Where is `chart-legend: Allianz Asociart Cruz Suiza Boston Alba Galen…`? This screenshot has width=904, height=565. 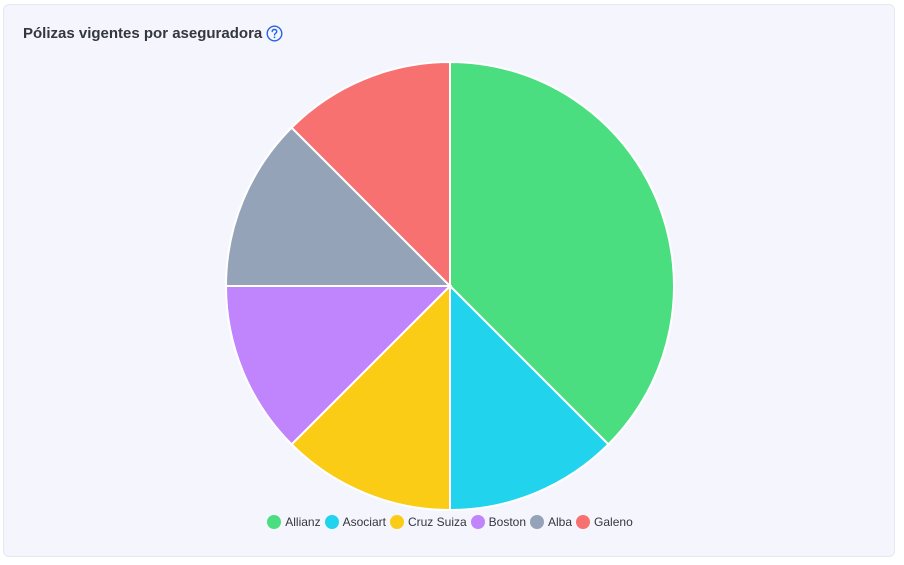 chart-legend: Allianz Asociart Cruz Suiza Boston Alba Galen… is located at coordinates (450, 522).